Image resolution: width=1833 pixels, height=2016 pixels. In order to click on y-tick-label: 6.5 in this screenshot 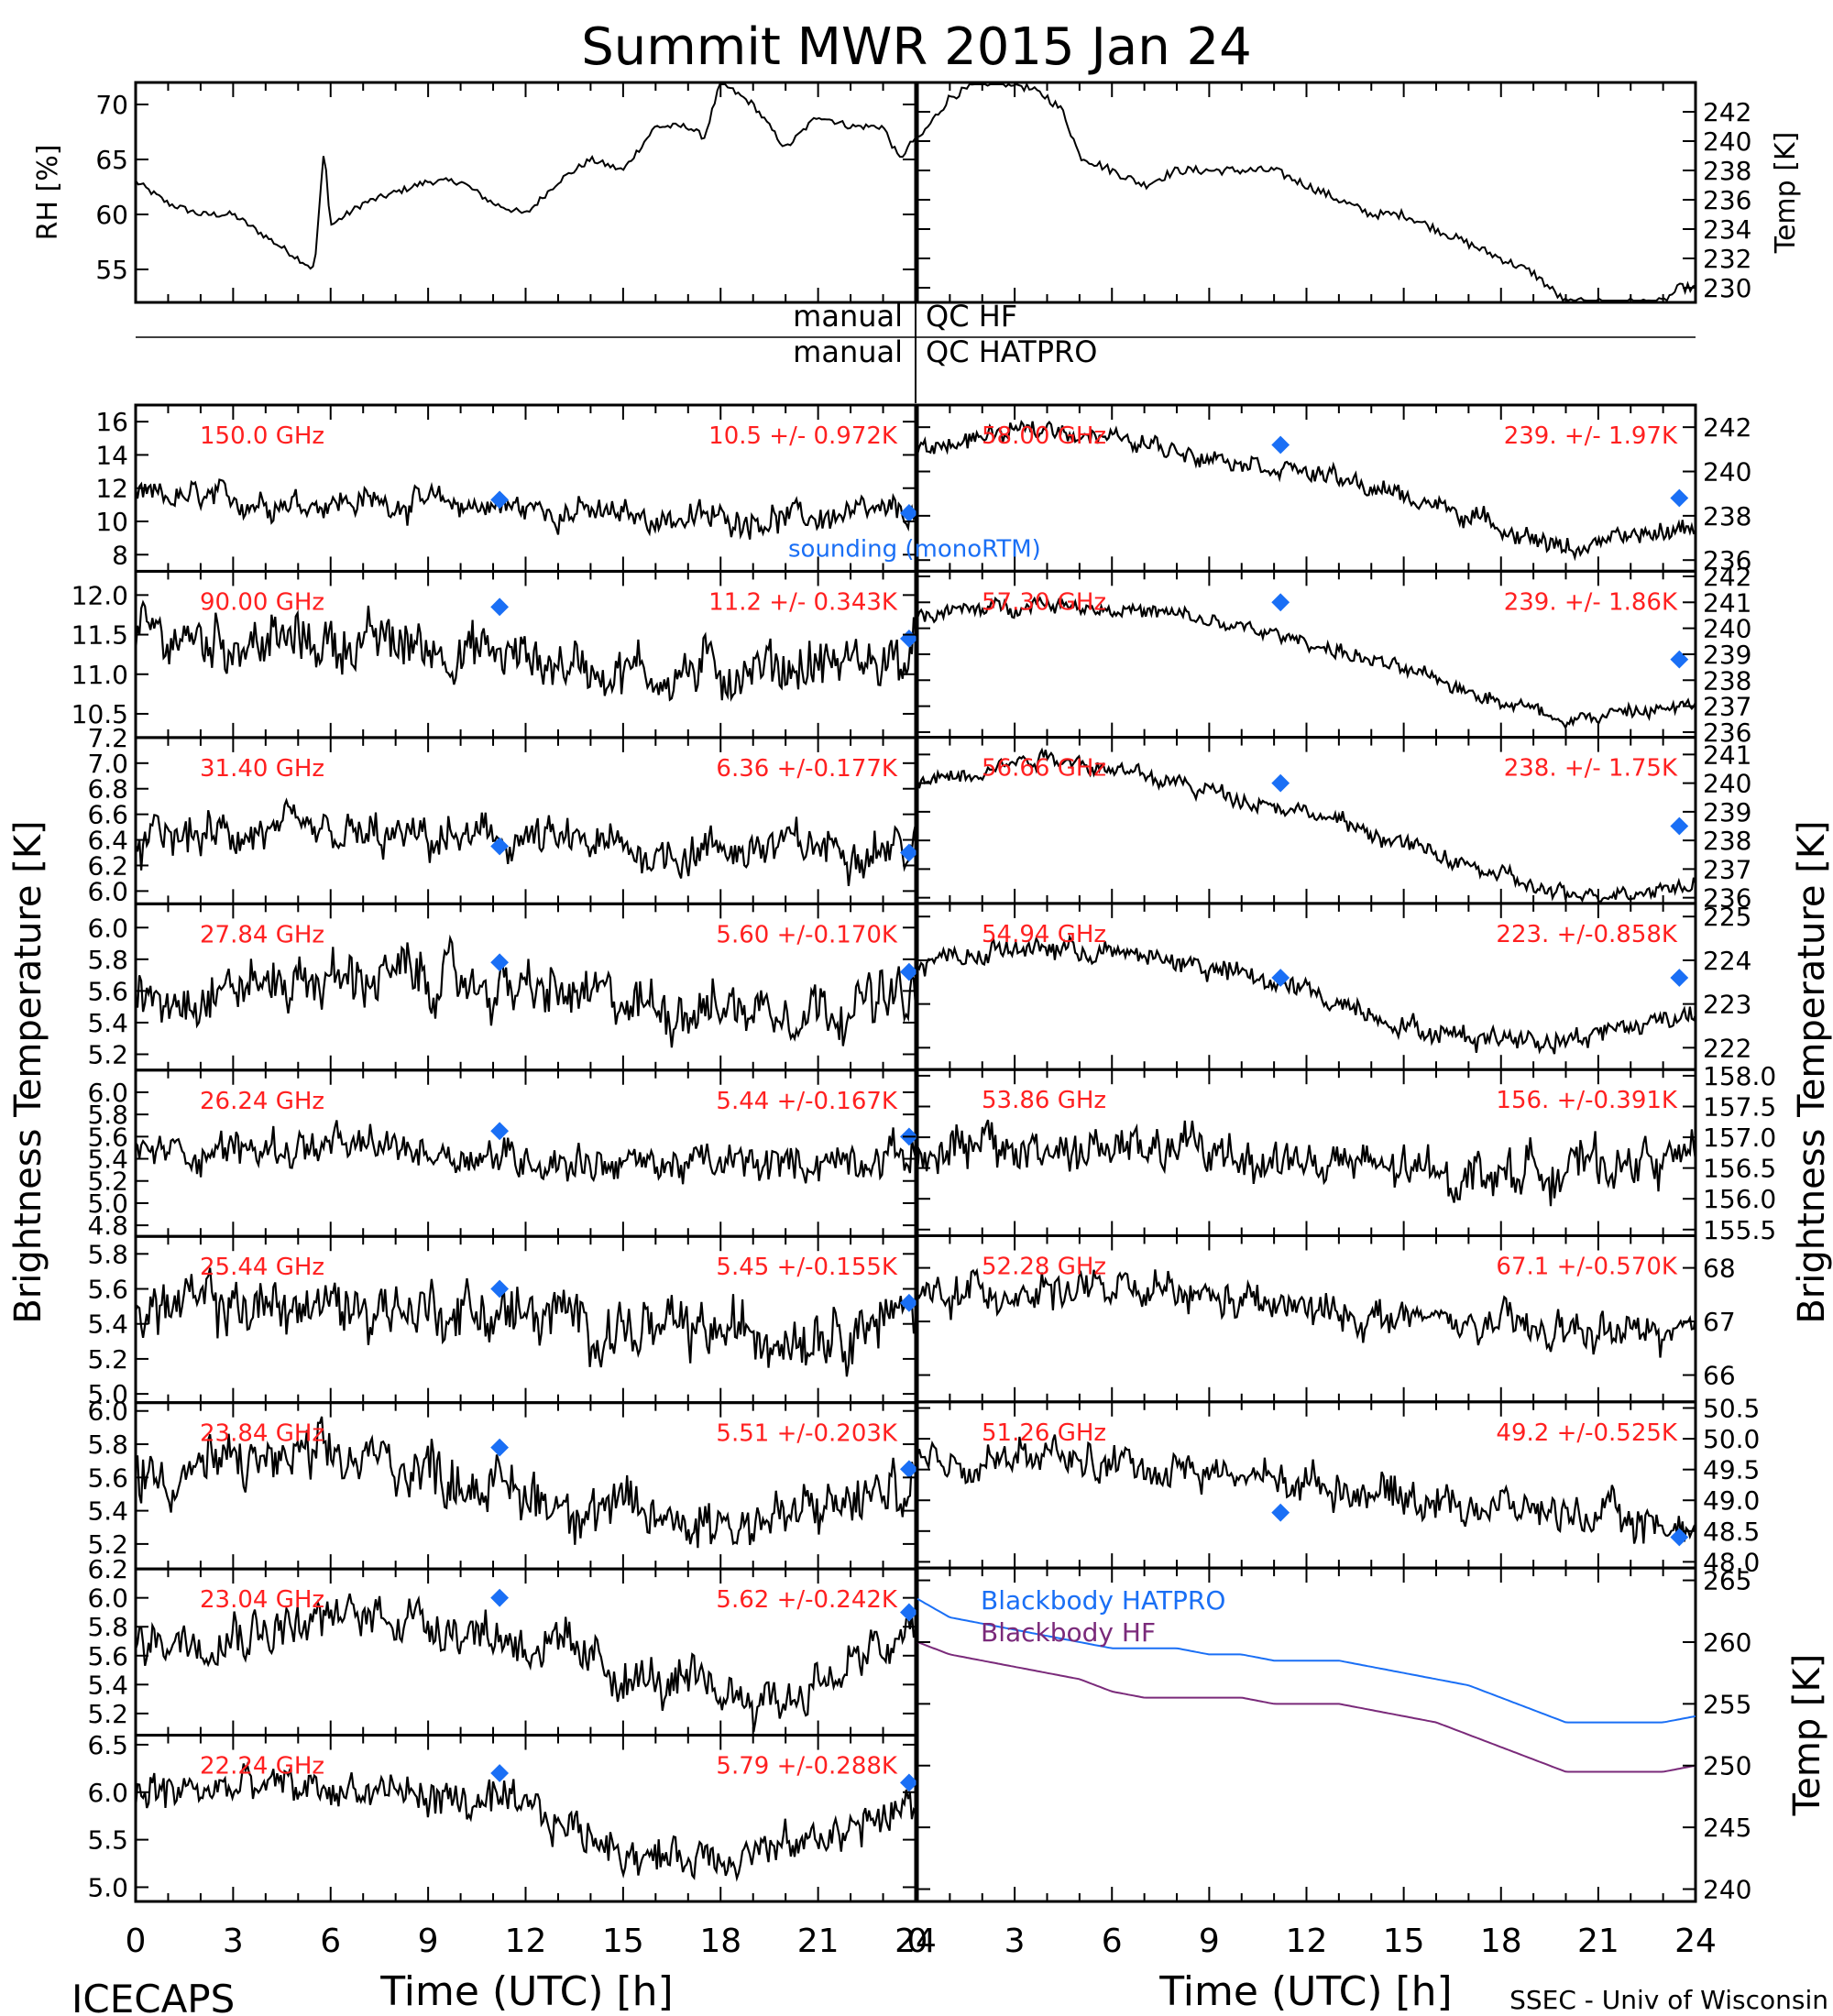, I will do `click(107, 1745)`.